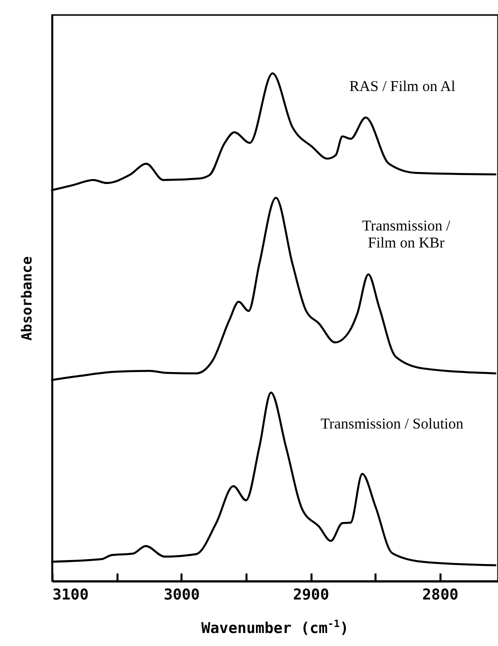  I want to click on y-axis-title: Absorbance, so click(28, 298).